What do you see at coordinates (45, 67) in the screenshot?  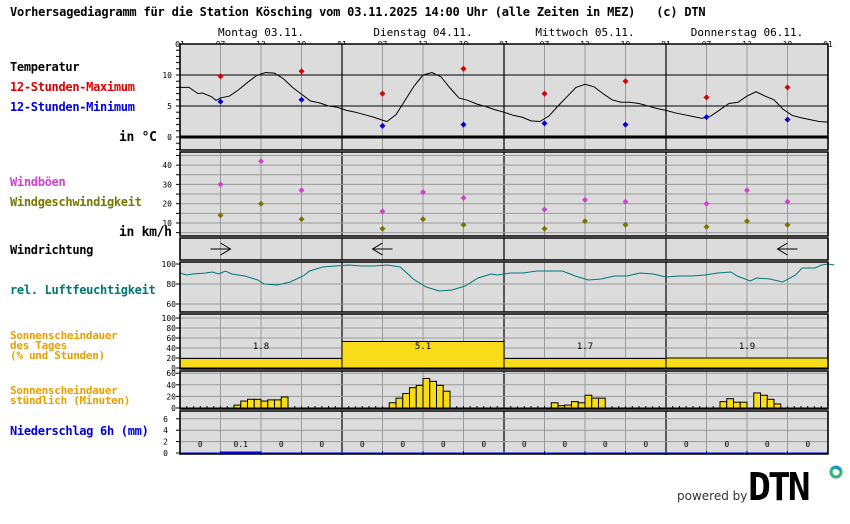 I see `label-temperature: Temperatur` at bounding box center [45, 67].